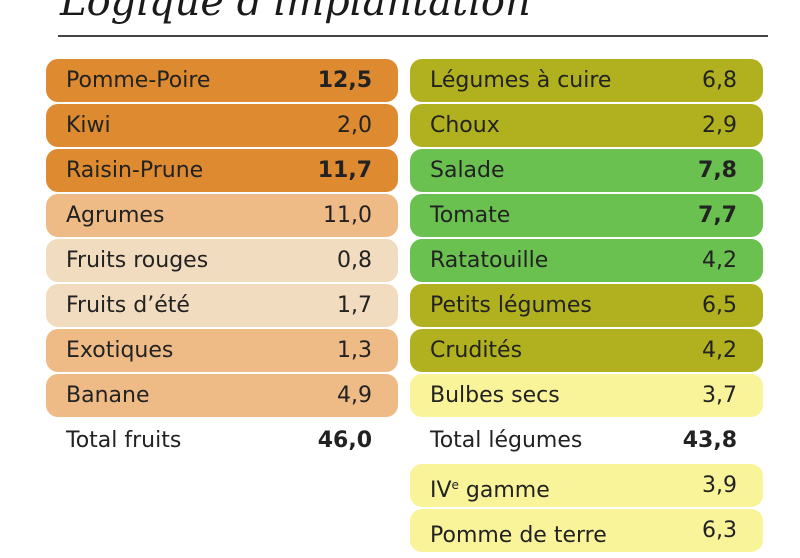 The height and width of the screenshot is (558, 800). Describe the element at coordinates (506, 440) in the screenshot. I see `total-label: Total légumes` at that location.